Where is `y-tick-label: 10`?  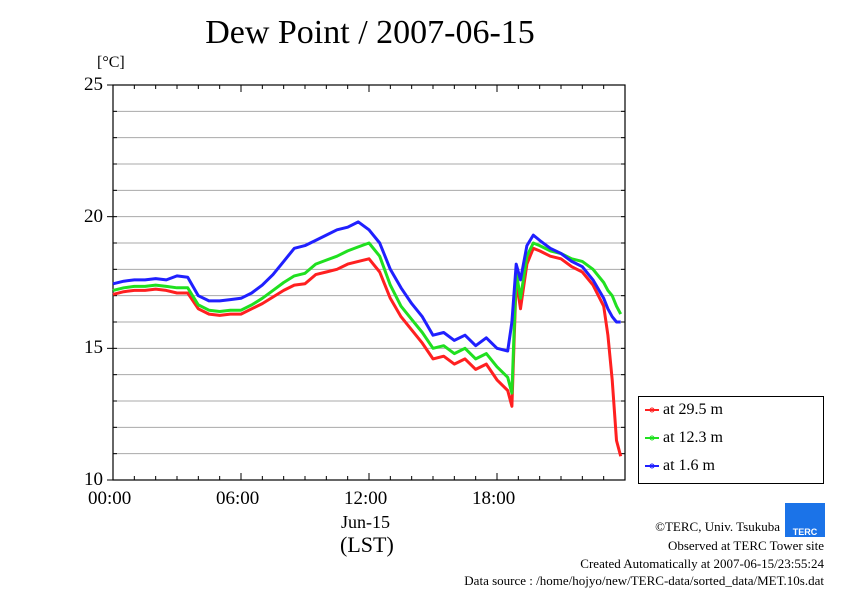
y-tick-label: 10 is located at coordinates (93, 479).